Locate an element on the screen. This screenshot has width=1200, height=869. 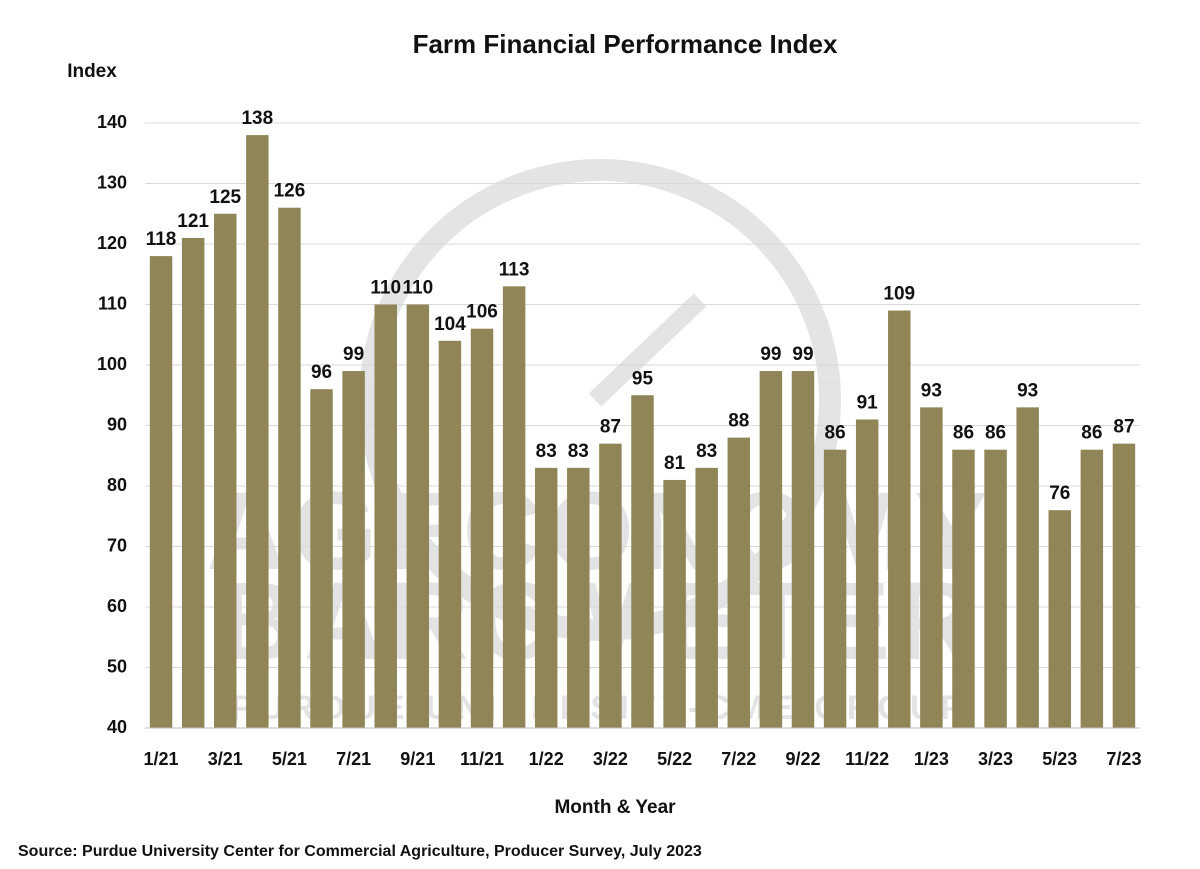
value-label: 126 is located at coordinates (290, 191).